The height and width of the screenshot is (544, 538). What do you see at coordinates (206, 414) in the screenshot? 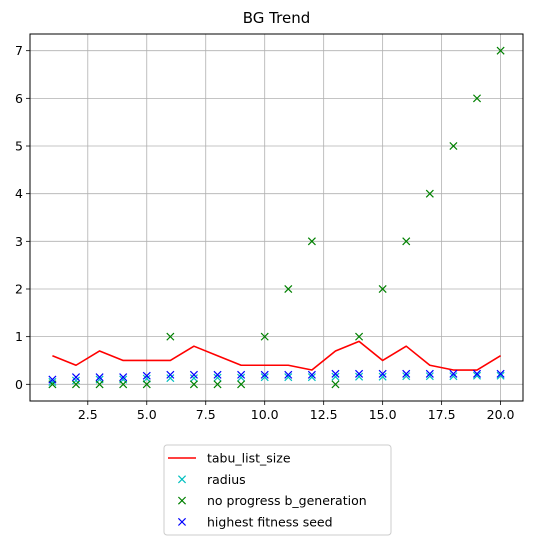
I see `x-tick-label: 7.5` at bounding box center [206, 414].